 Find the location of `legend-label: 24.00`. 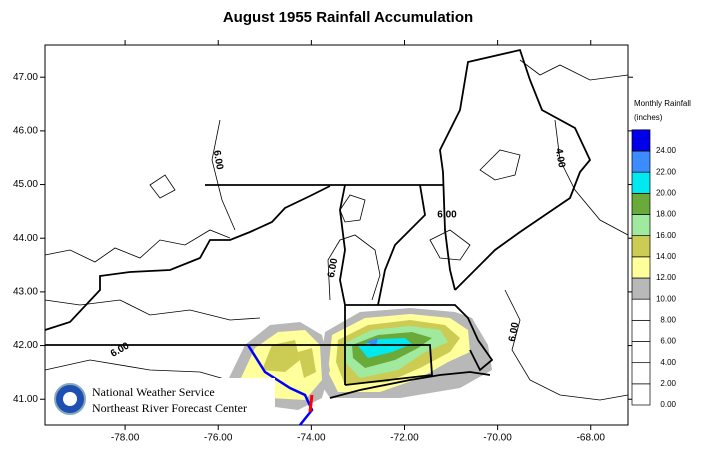

legend-label: 24.00 is located at coordinates (666, 150).